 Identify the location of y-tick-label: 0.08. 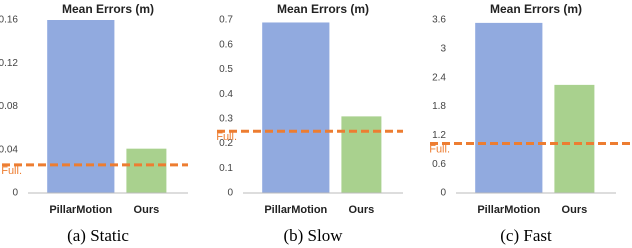
(9, 106).